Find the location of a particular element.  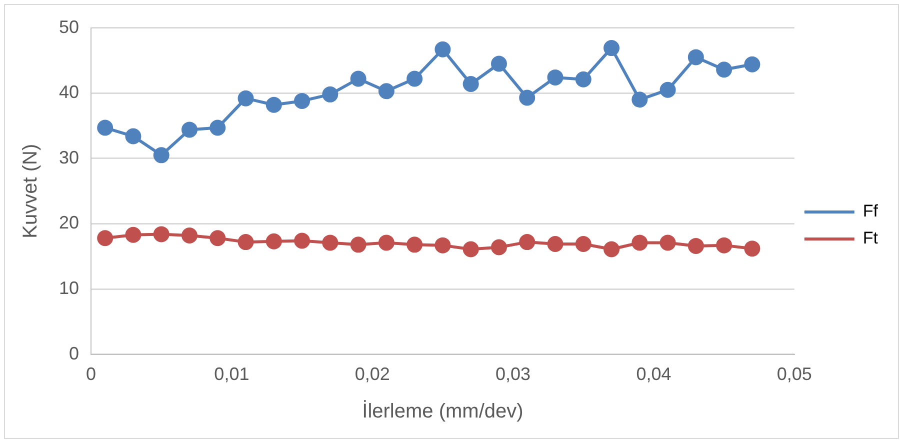

x-tick-label: 0,02 is located at coordinates (372, 374).